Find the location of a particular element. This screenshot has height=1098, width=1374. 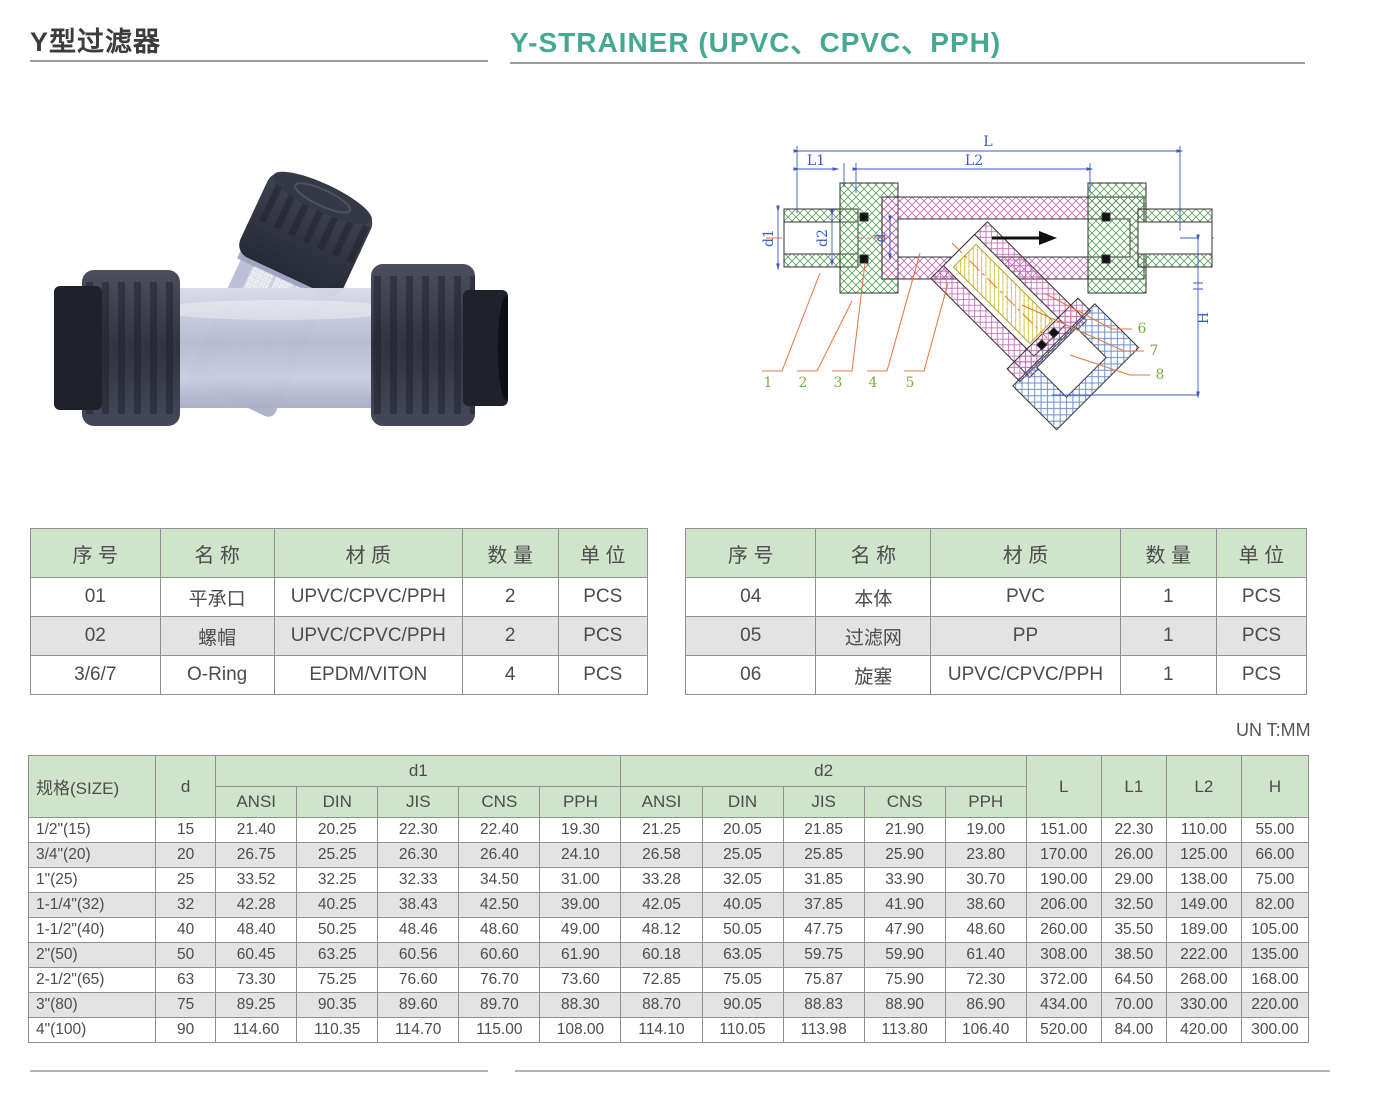

table-cell: 76.70 is located at coordinates (499, 980).